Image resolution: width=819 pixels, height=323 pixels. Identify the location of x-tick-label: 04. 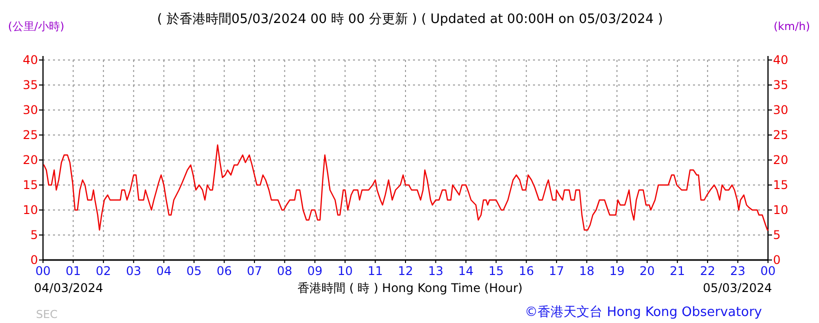
(164, 271).